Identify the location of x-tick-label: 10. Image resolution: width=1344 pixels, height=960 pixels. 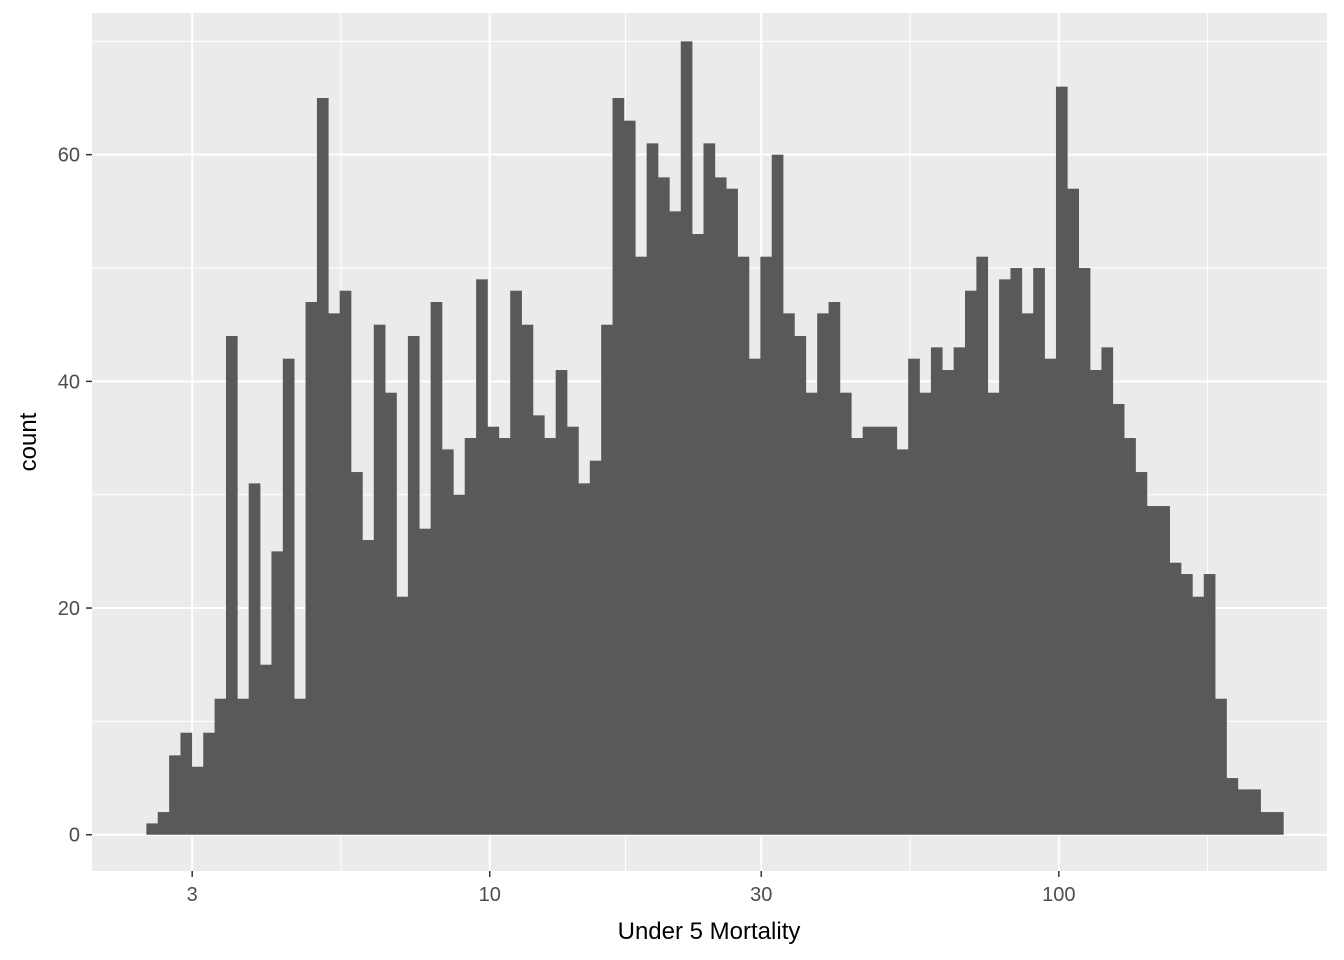
(490, 895).